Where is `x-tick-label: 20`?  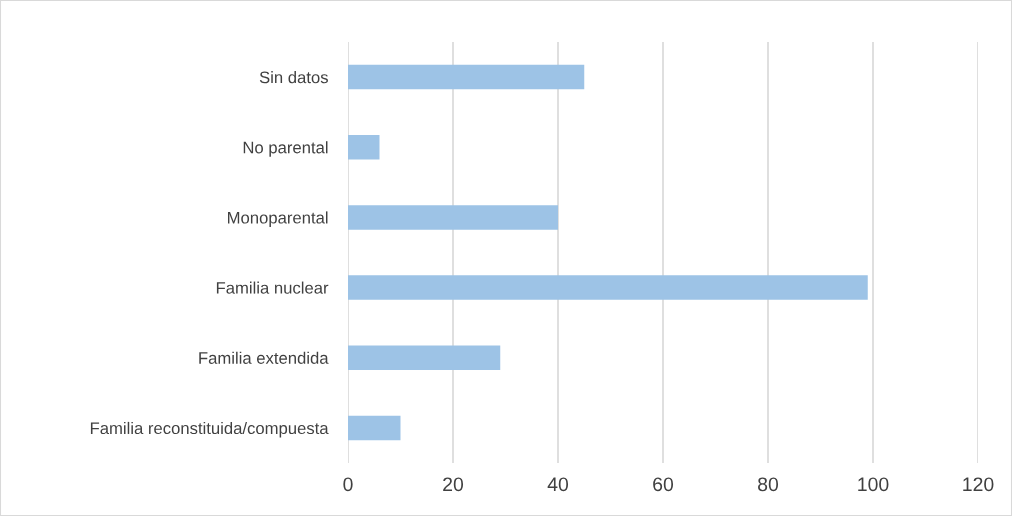 x-tick-label: 20 is located at coordinates (453, 484).